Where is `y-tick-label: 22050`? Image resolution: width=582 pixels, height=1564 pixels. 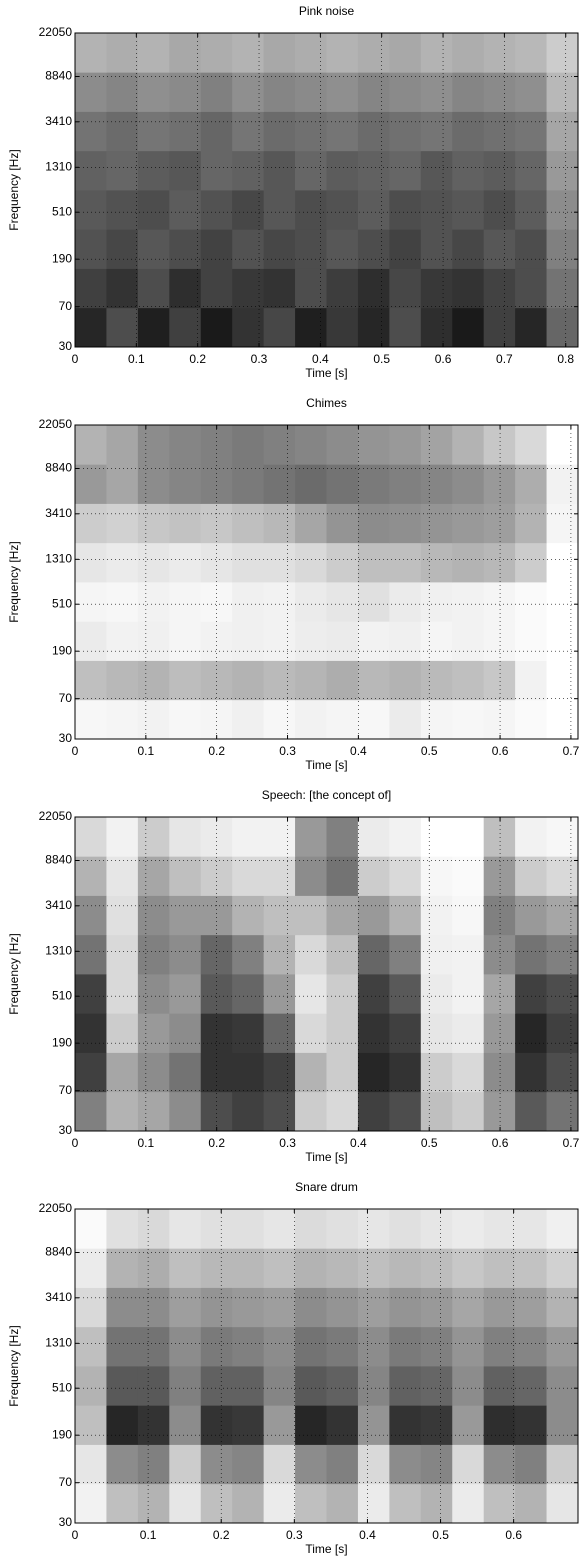 y-tick-label: 22050 is located at coordinates (56, 1208).